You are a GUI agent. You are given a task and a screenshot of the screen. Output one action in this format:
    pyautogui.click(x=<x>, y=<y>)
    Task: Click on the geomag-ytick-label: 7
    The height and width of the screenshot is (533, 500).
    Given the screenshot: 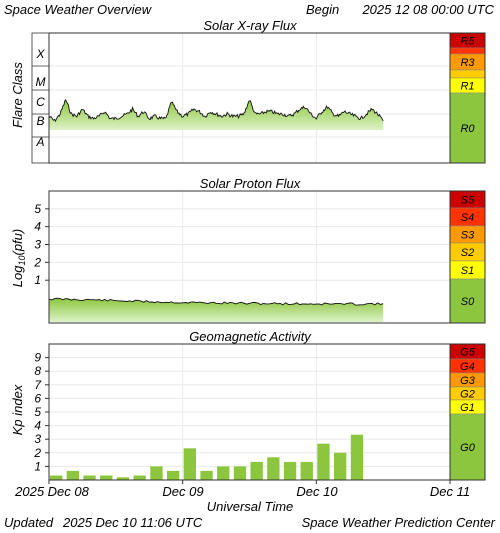 What is the action you would take?
    pyautogui.click(x=38, y=385)
    